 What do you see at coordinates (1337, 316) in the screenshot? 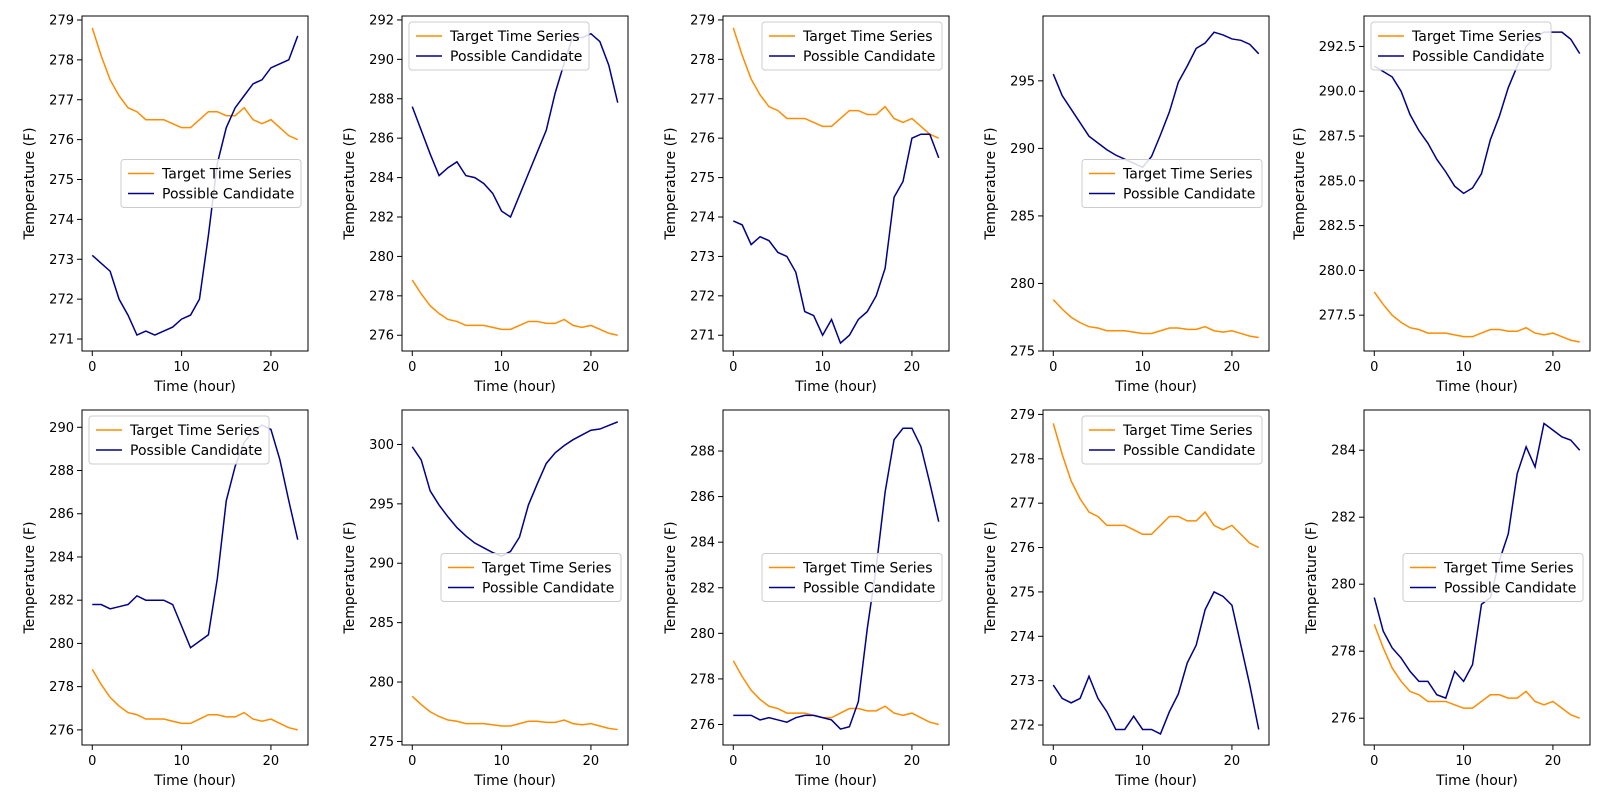
I see `y-tick-label: 277.5` at bounding box center [1337, 316].